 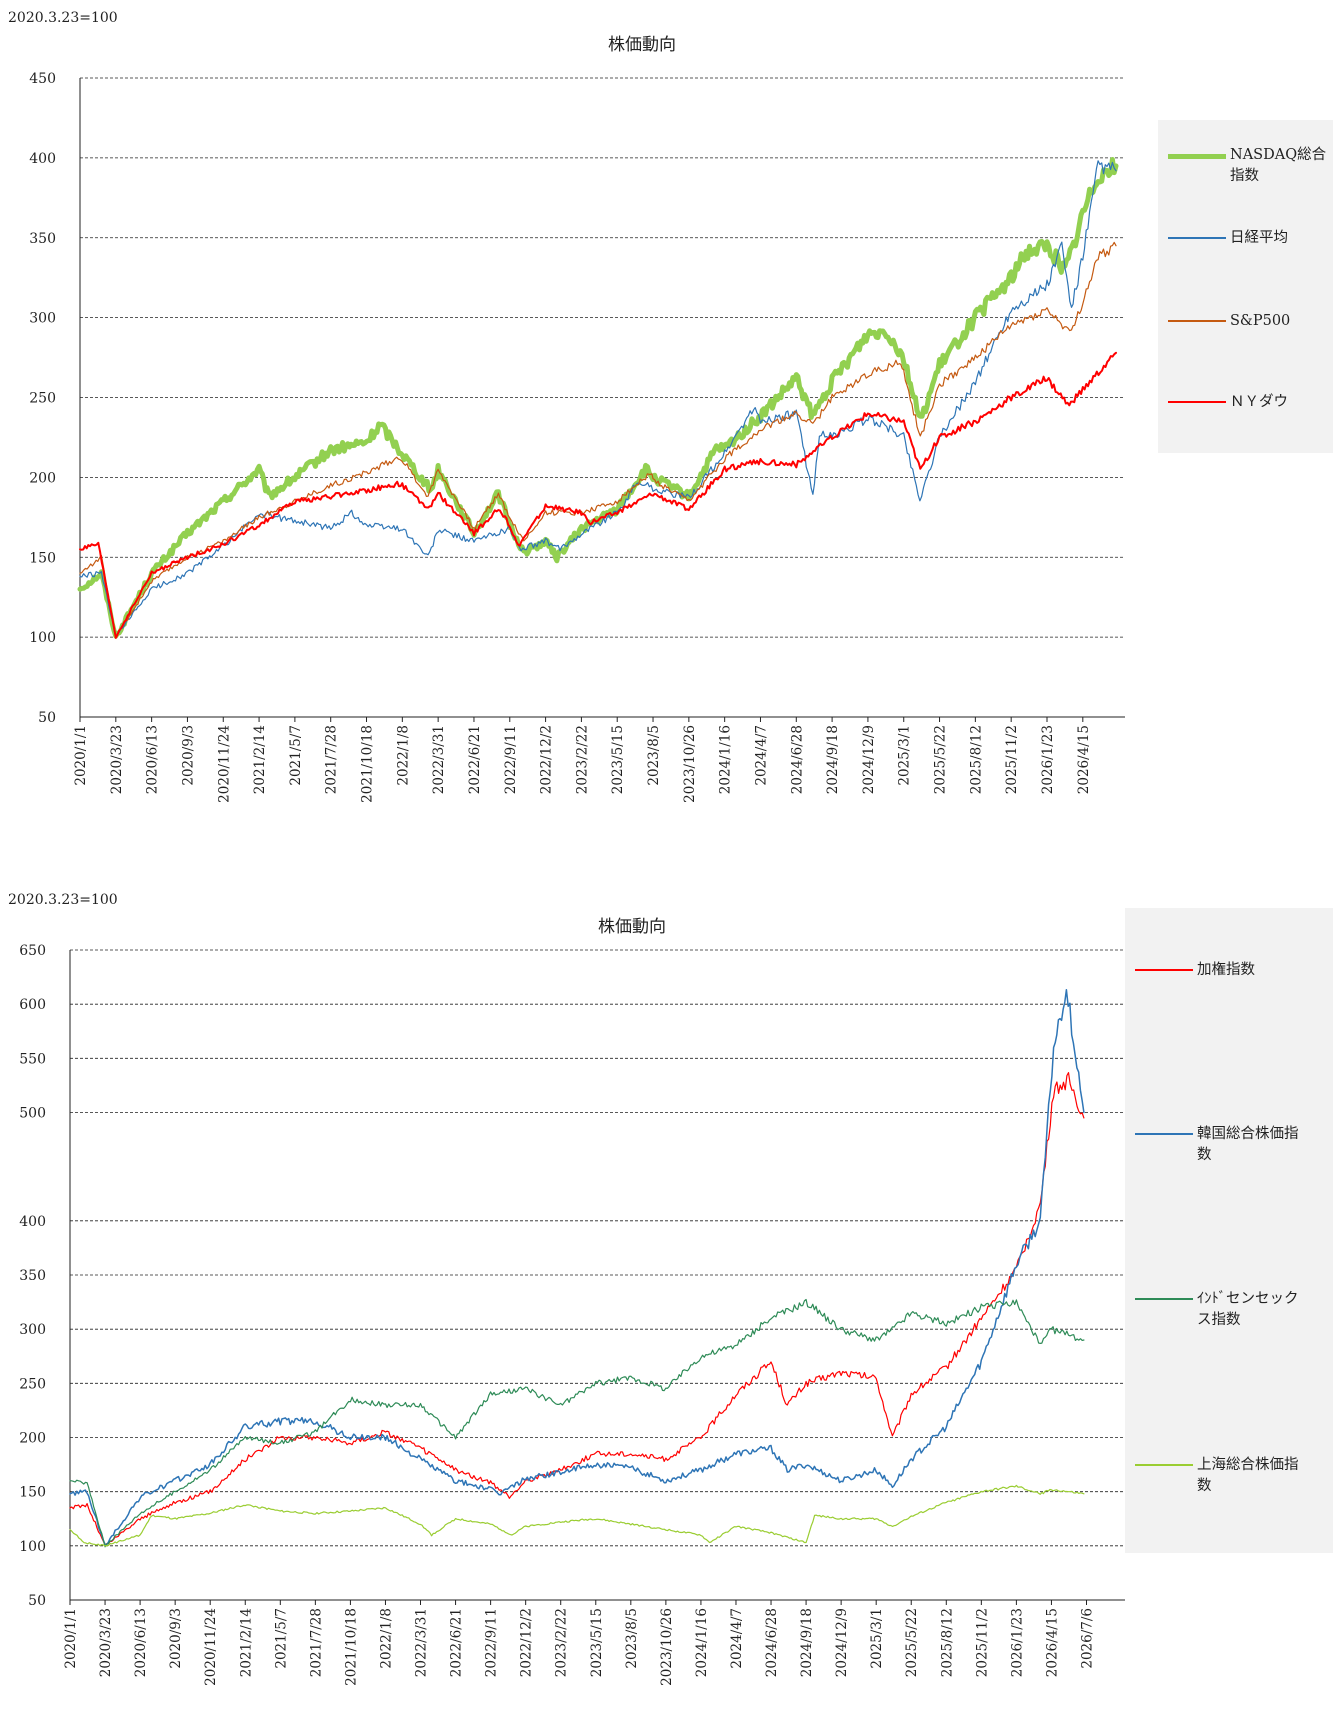 What do you see at coordinates (702, 1642) in the screenshot?
I see `x-tick-label: 2024/1/16` at bounding box center [702, 1642].